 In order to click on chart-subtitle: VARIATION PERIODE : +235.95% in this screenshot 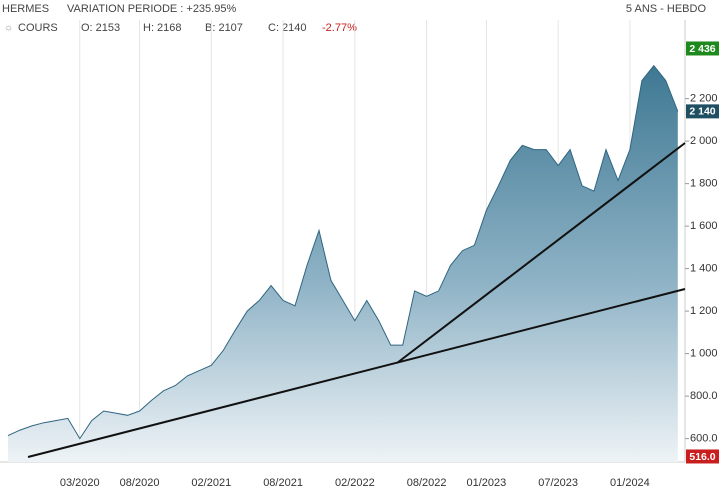, I will do `click(151, 9)`.